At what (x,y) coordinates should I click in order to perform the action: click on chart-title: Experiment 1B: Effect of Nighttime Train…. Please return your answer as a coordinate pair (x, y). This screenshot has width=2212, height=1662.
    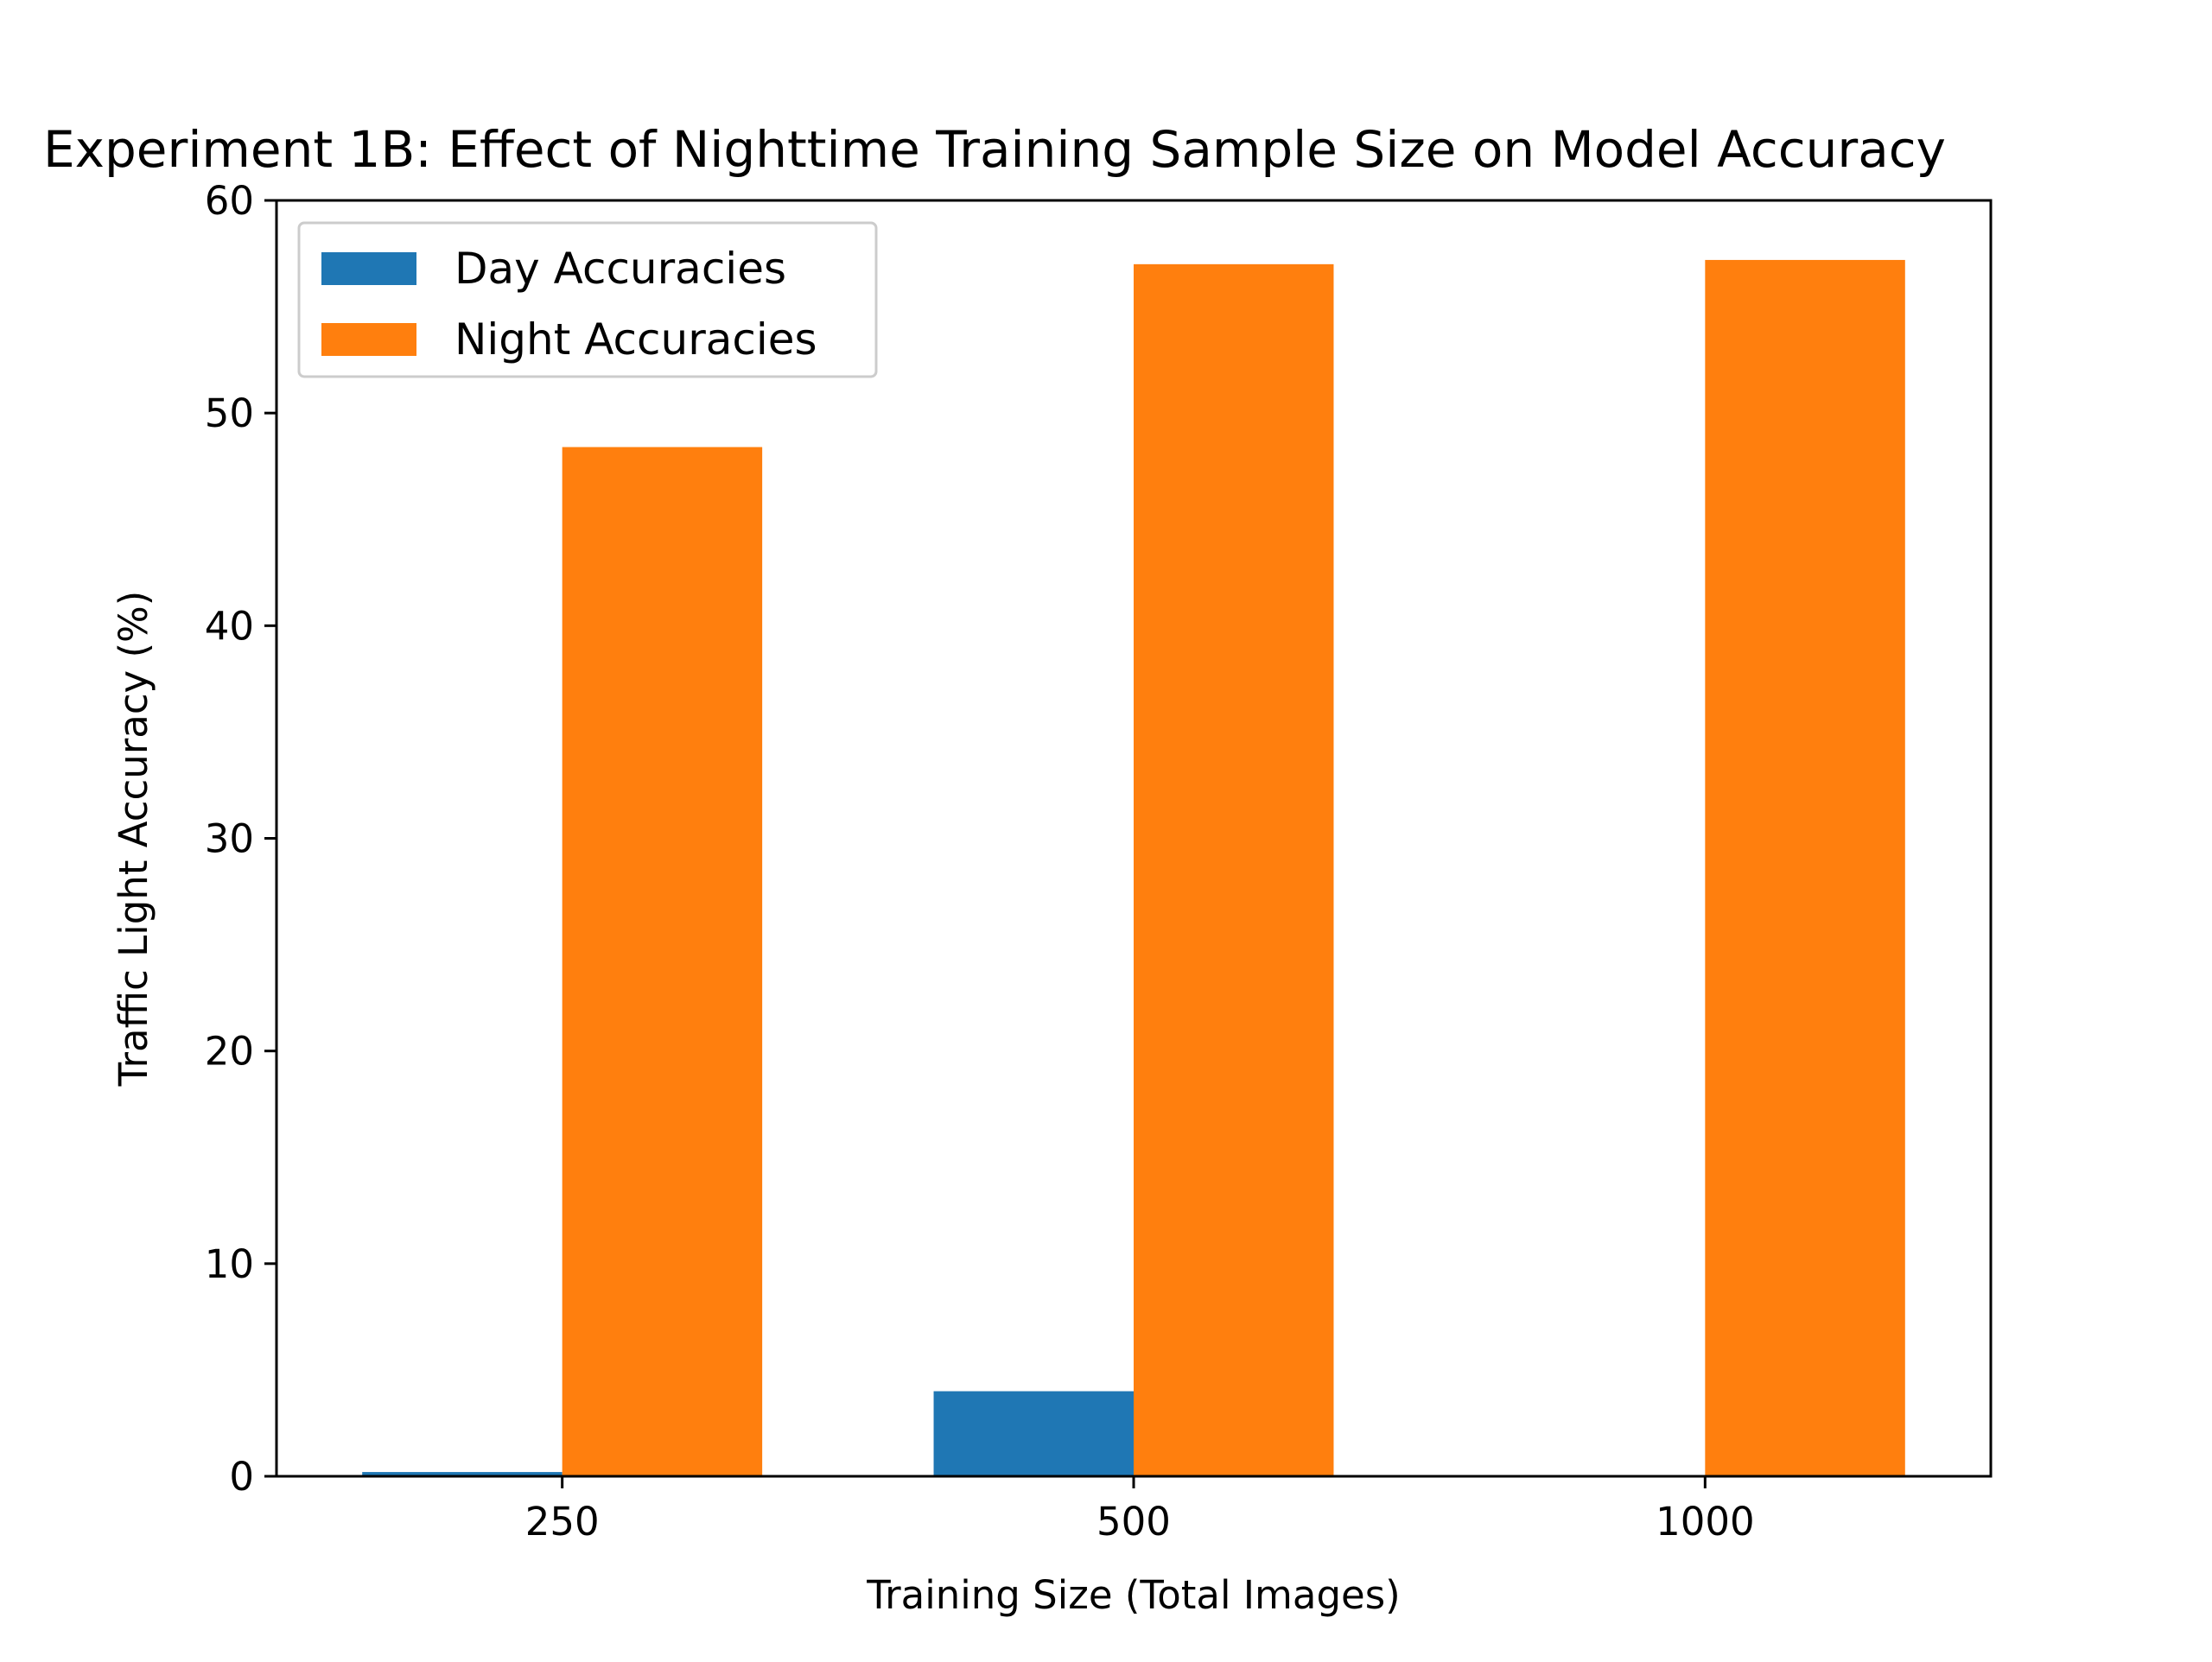
    Looking at the image, I should click on (994, 149).